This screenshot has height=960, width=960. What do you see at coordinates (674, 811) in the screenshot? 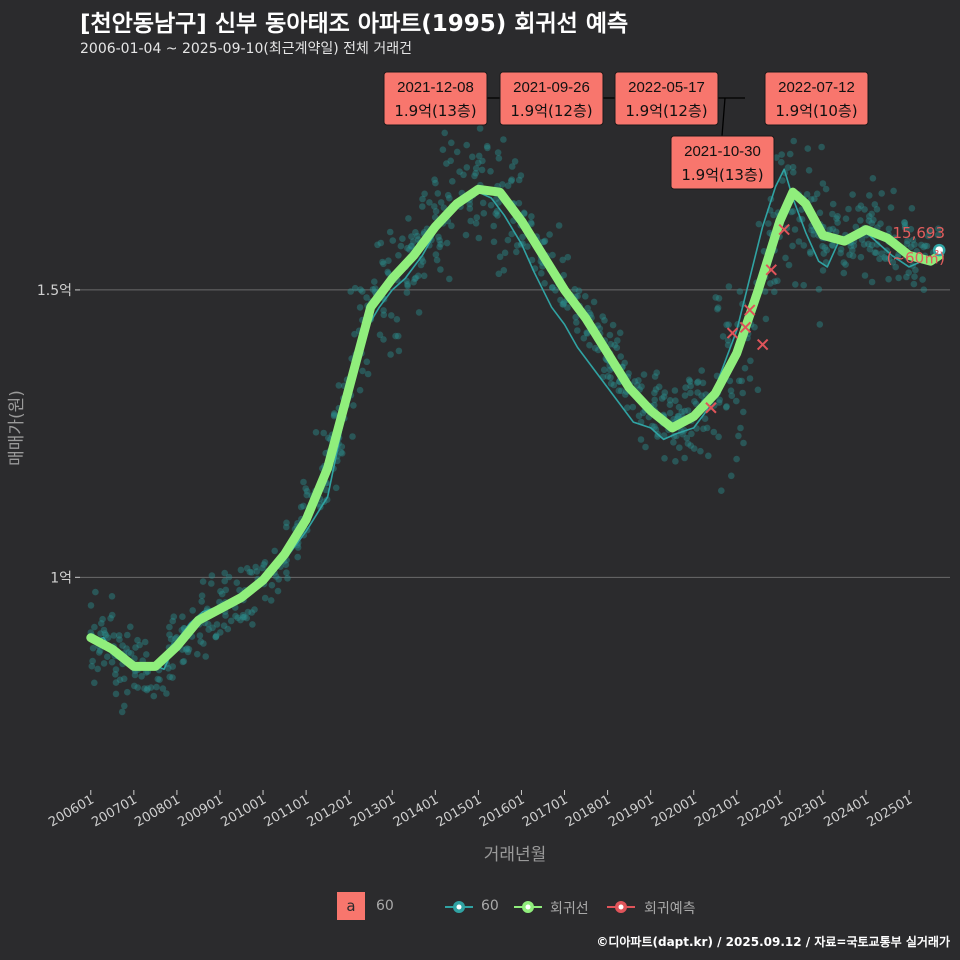
I see `x-tick-label: 202001` at bounding box center [674, 811].